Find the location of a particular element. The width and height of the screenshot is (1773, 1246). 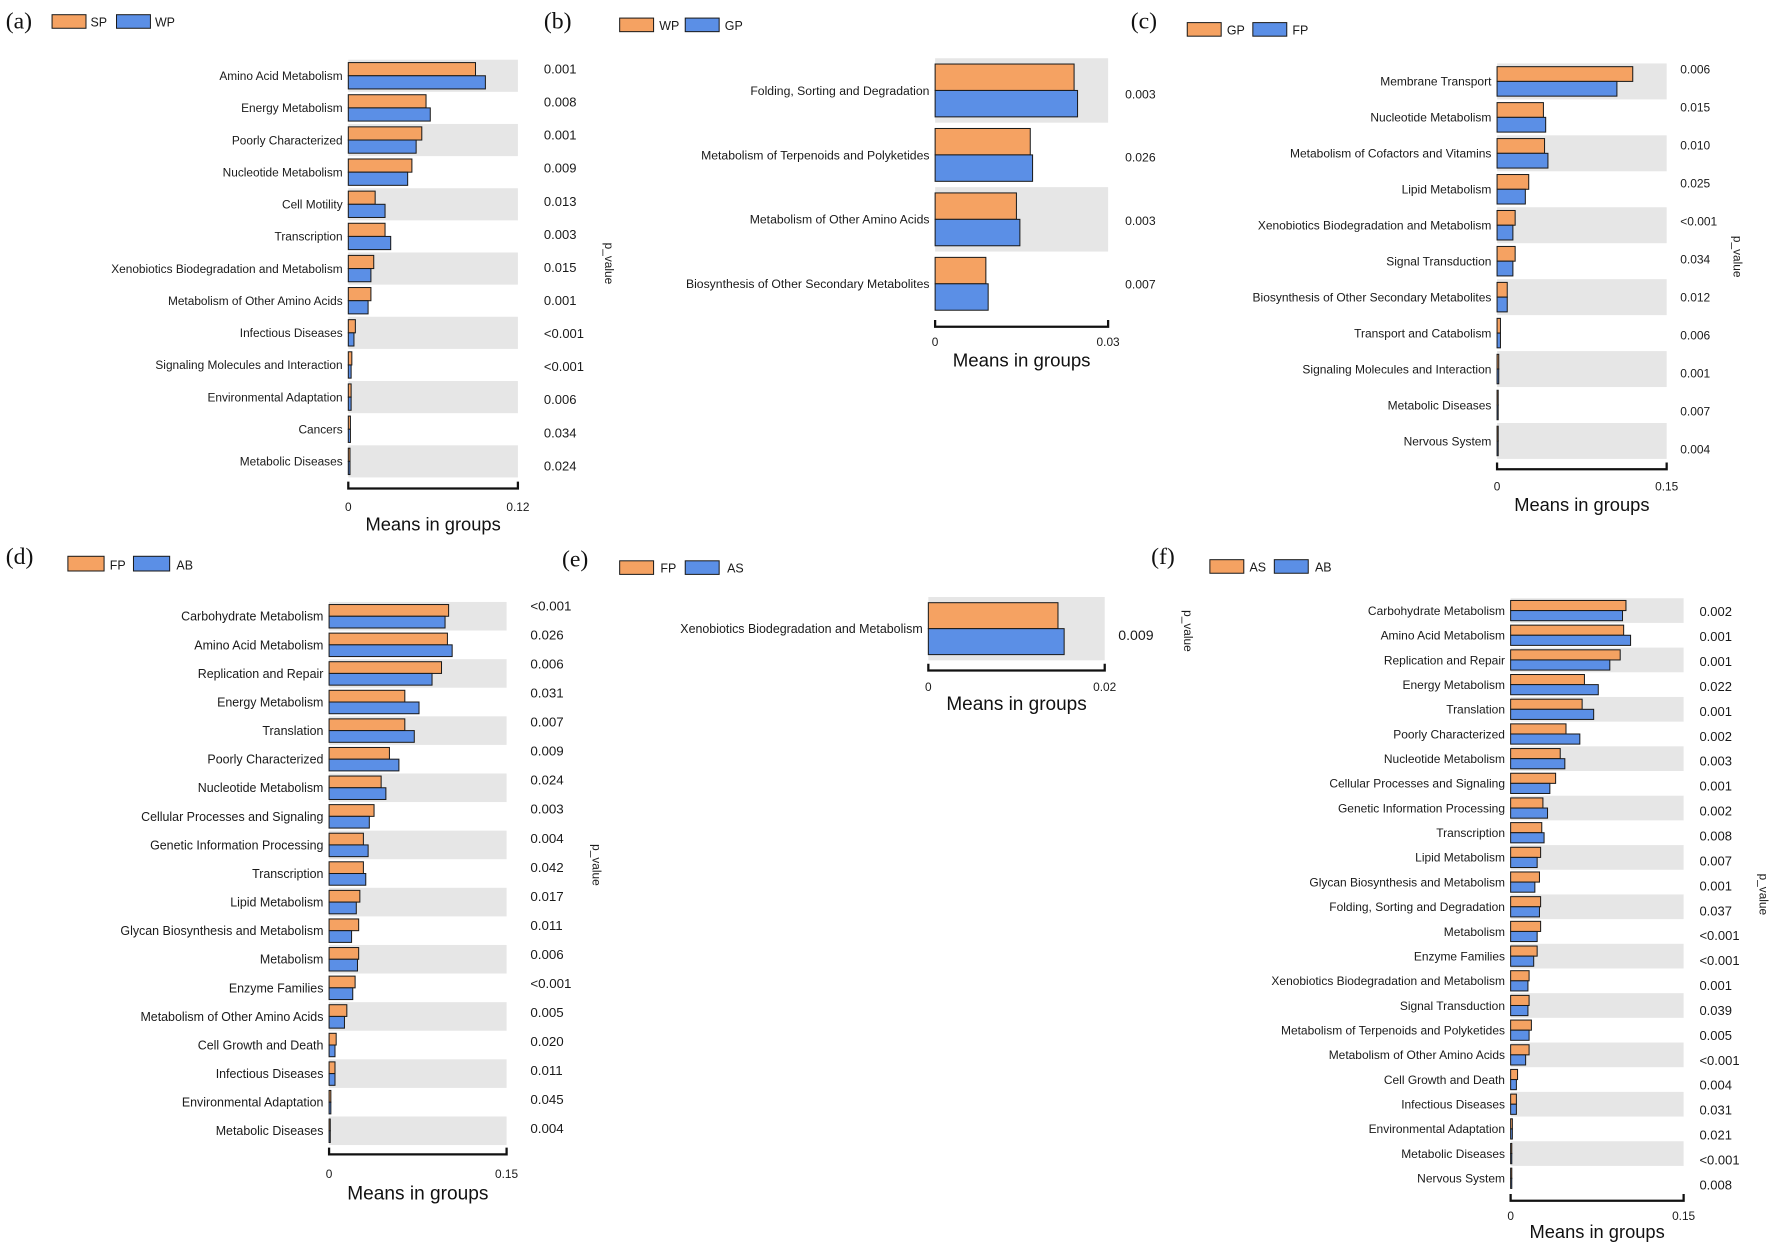

category-label: Poorly Characterized is located at coordinates (287, 140).